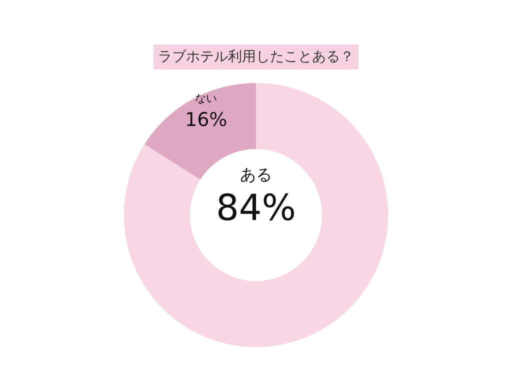 The image size is (512, 384). What do you see at coordinates (206, 120) in the screenshot?
I see `data-label: 16%` at bounding box center [206, 120].